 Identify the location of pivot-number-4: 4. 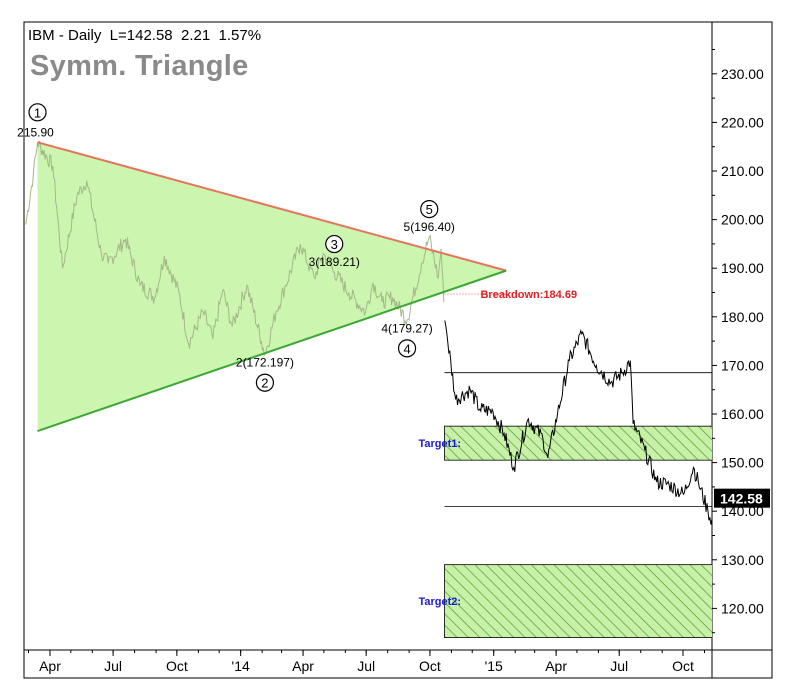
(406, 348).